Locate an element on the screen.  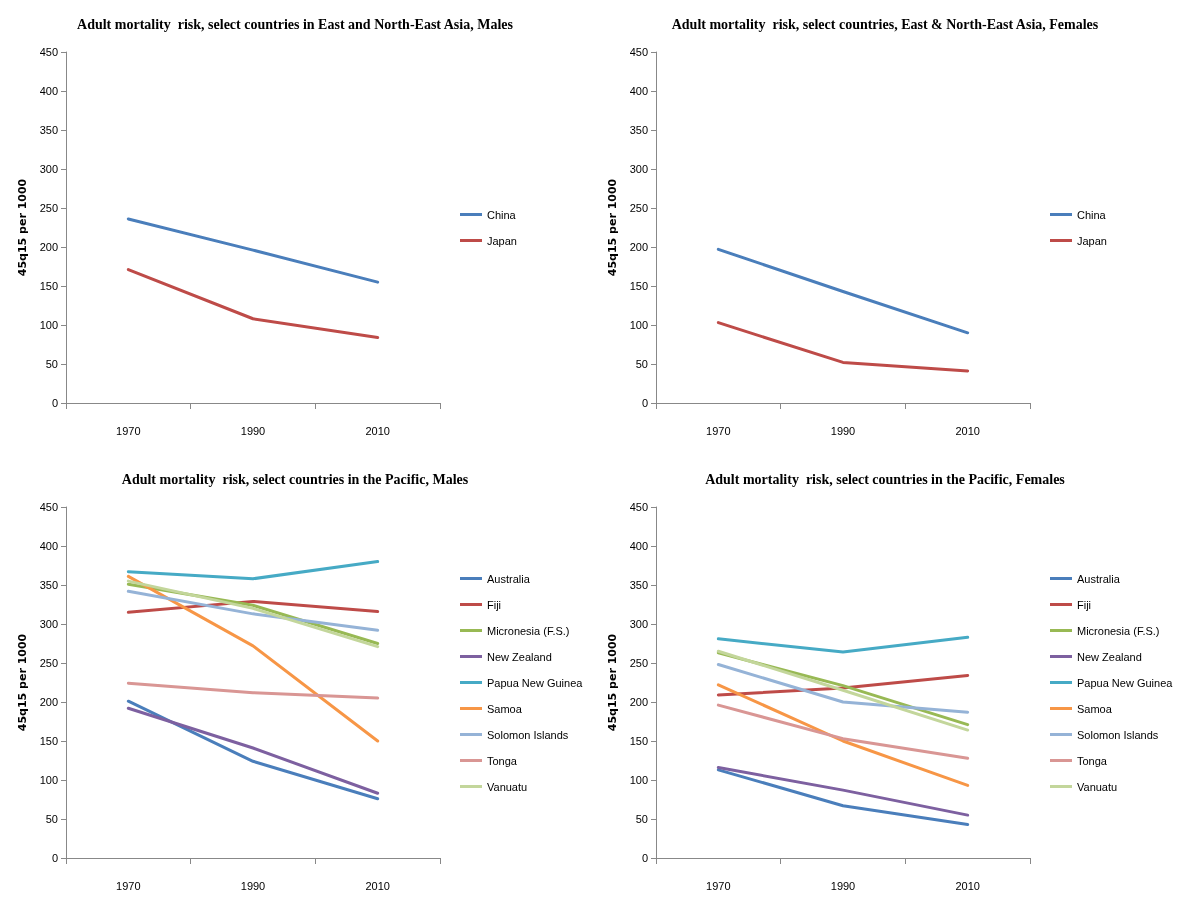
chart-title: Adult mortality risk, select countries in the Pacific, Males is located at coordinates (295, 479).